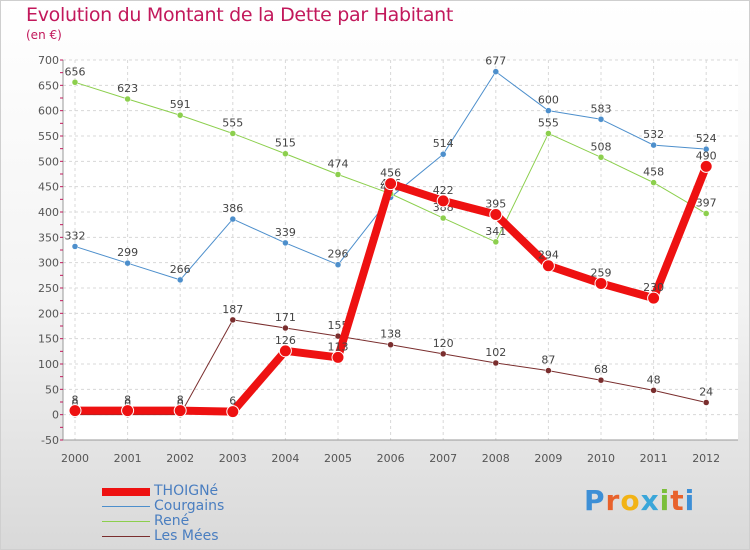 This screenshot has width=750, height=550. I want to click on y-tick-label: 600, so click(48, 111).